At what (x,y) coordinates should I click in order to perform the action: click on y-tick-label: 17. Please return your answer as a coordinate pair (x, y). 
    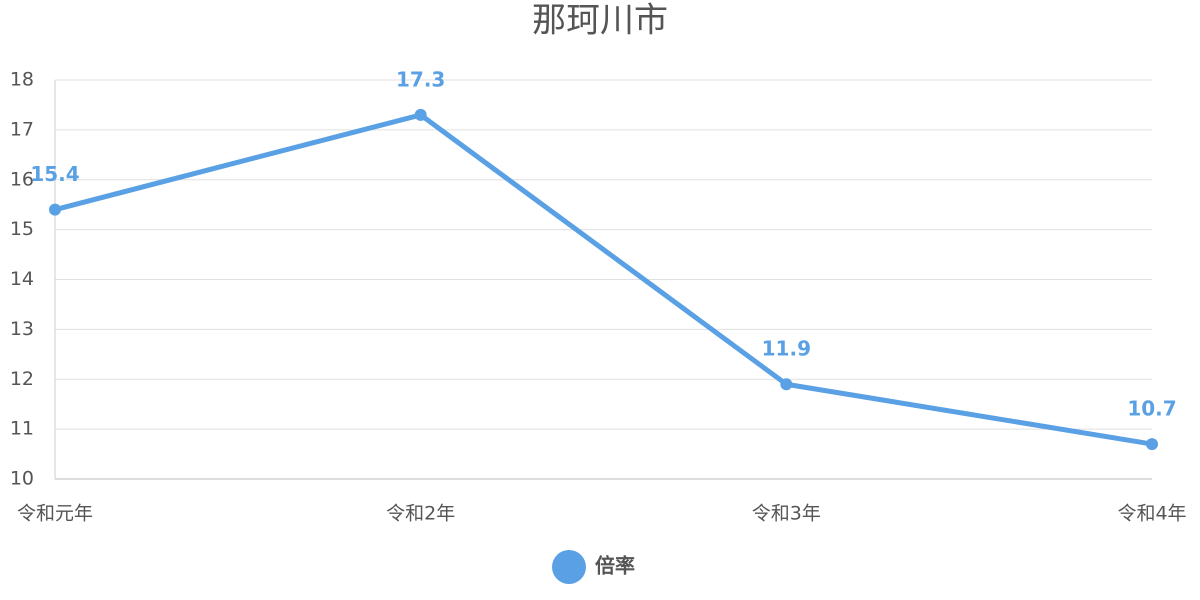
    Looking at the image, I should click on (22, 129).